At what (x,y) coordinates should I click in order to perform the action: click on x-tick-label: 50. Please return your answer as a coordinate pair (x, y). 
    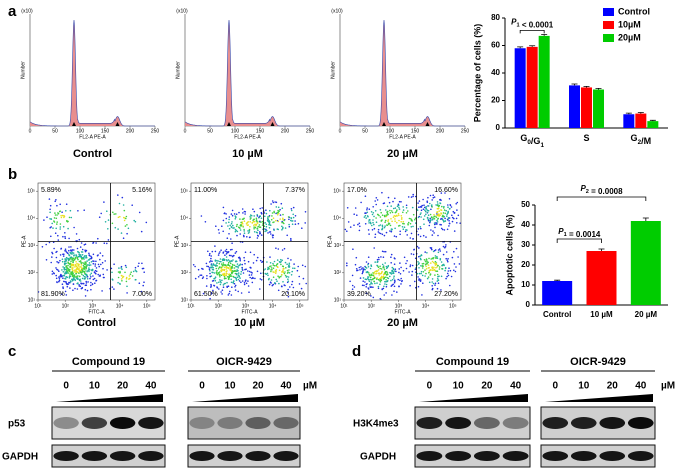
    Looking at the image, I should click on (55, 131).